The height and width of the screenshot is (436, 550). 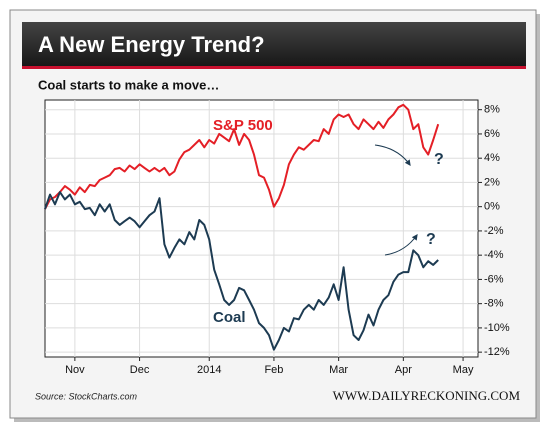 I want to click on x-tick-label: 2014, so click(x=209, y=370).